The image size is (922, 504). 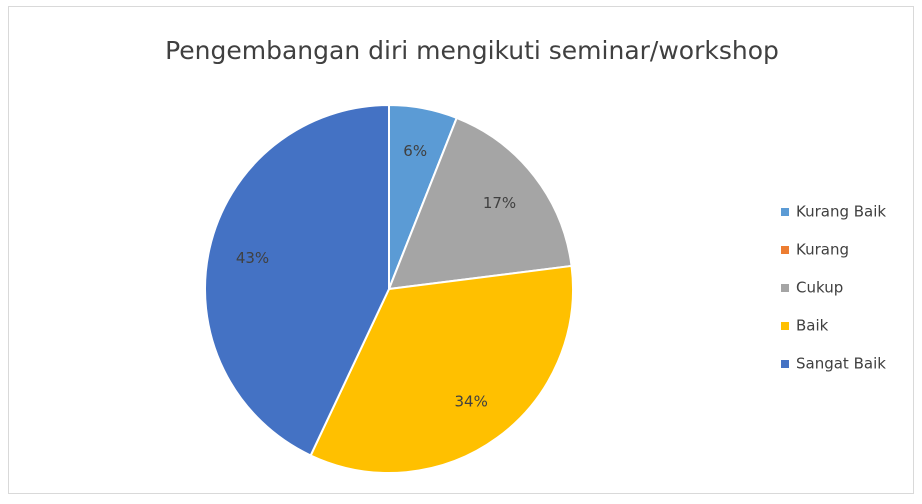 What do you see at coordinates (822, 250) in the screenshot?
I see `legend-label: Kurang` at bounding box center [822, 250].